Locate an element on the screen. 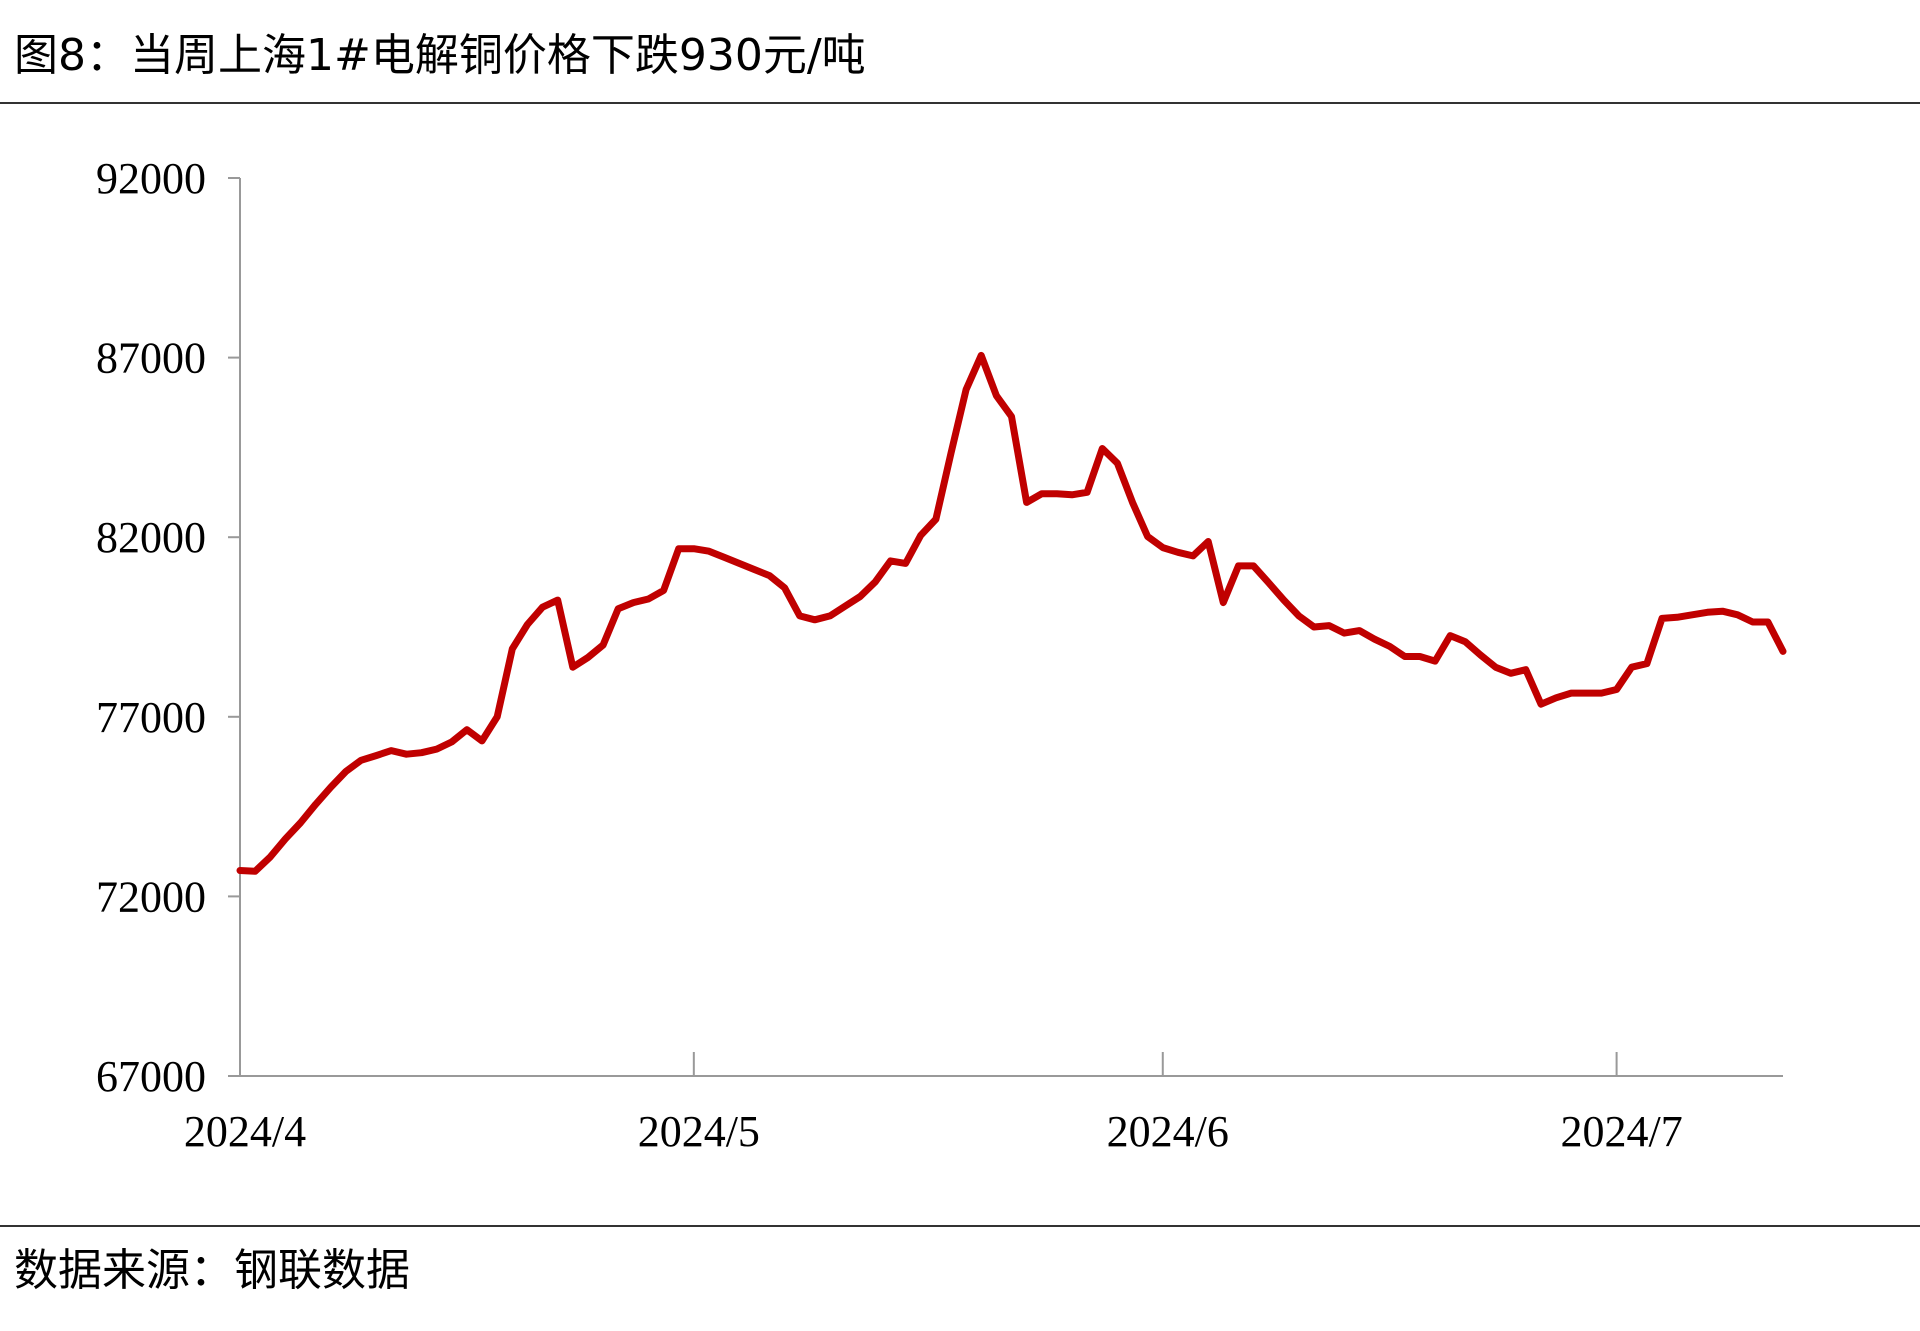 The image size is (1920, 1331). y-tick-label: 72000 is located at coordinates (151, 896).